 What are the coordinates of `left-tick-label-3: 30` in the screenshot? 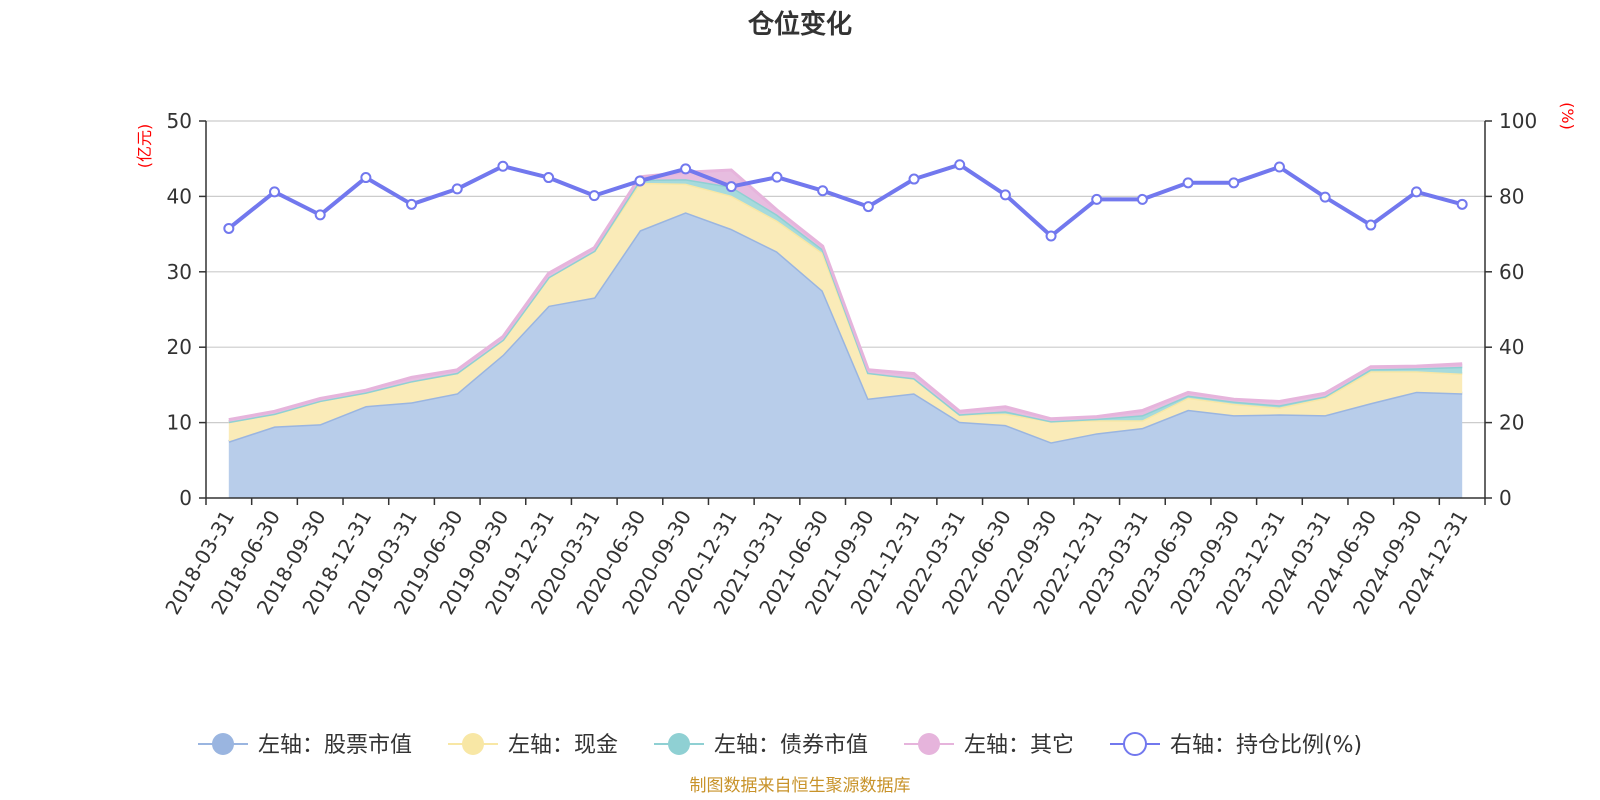 It's located at (179, 272).